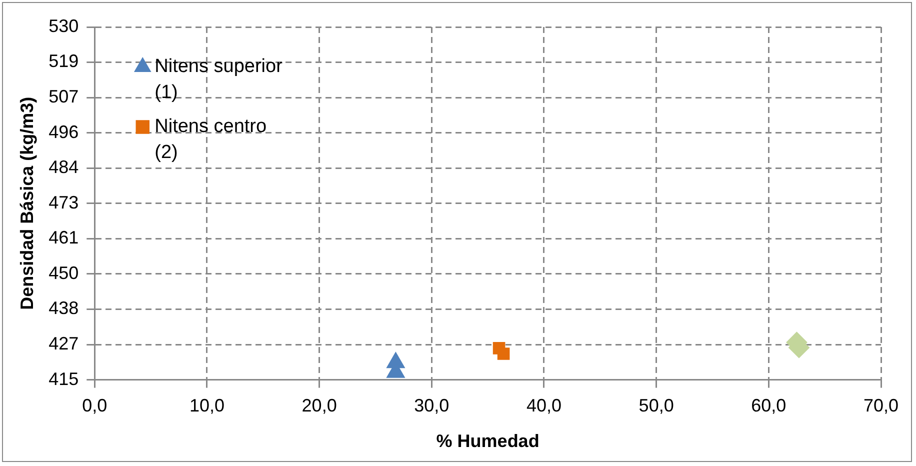 This screenshot has width=916, height=466. What do you see at coordinates (544, 406) in the screenshot?
I see `x-tick-label: 40,0` at bounding box center [544, 406].